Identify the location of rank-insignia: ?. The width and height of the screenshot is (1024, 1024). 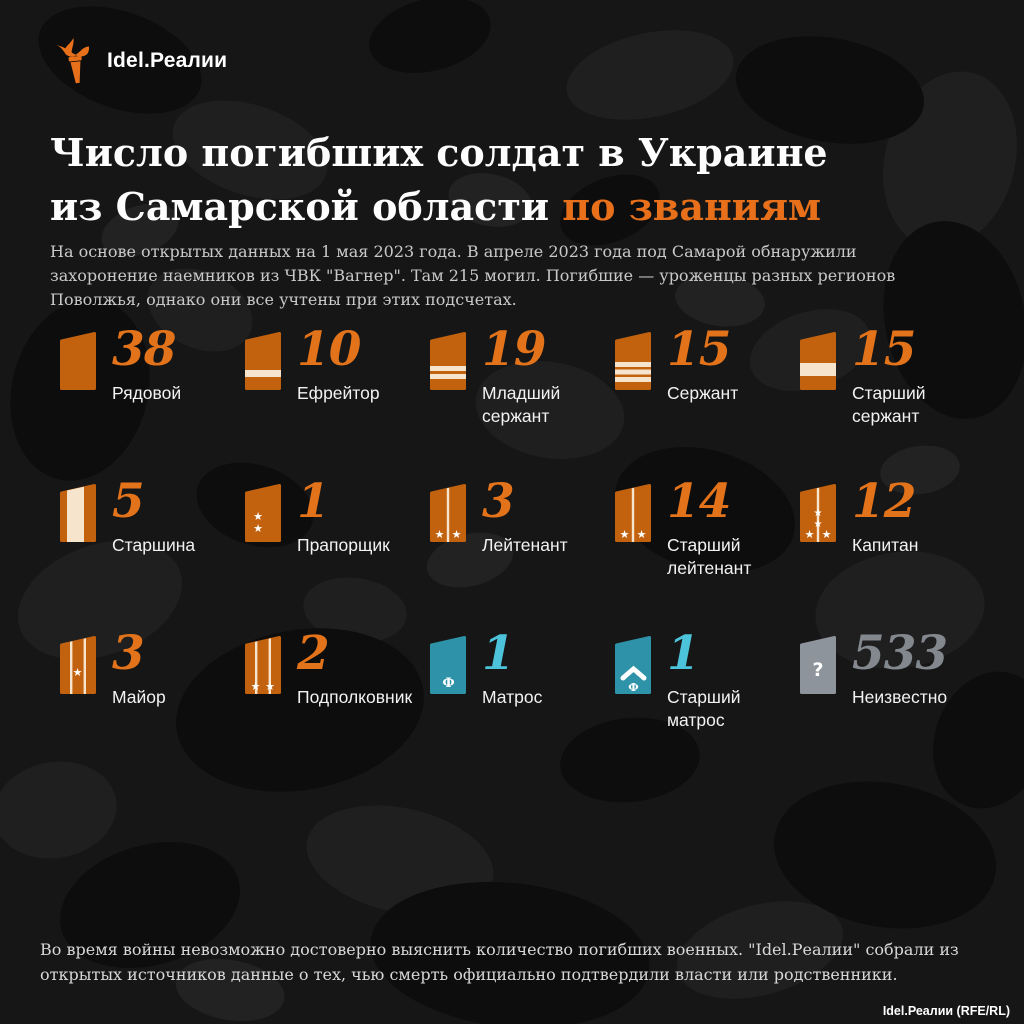
(818, 667).